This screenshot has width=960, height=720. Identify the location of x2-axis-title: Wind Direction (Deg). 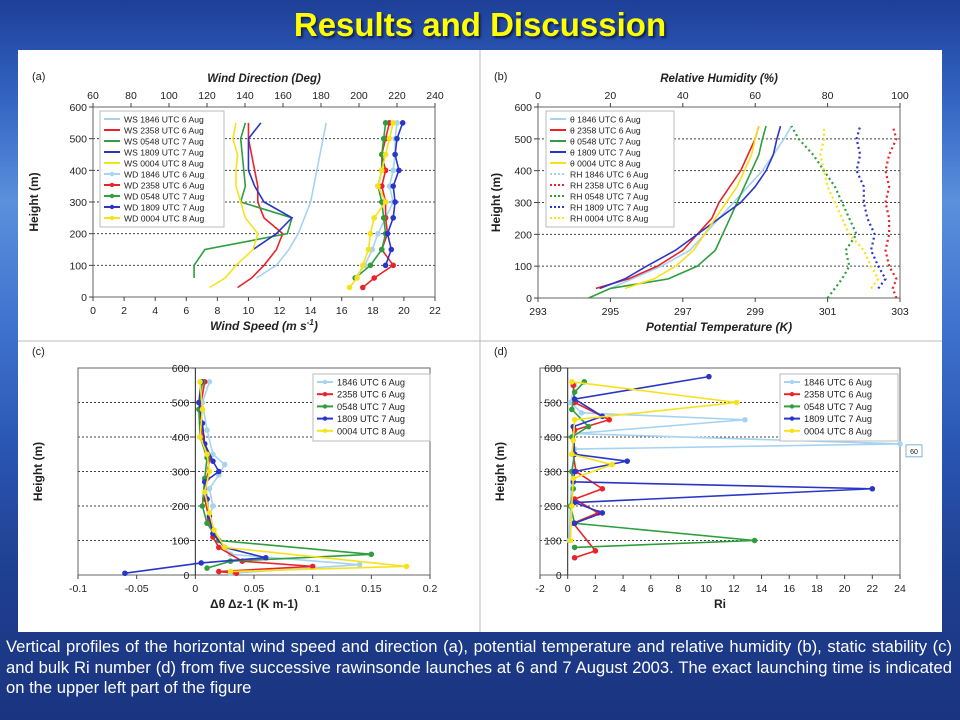
(264, 79).